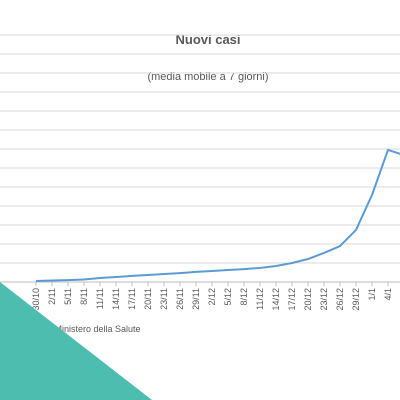  I want to click on x-tick-label: 17/11, so click(132, 299).